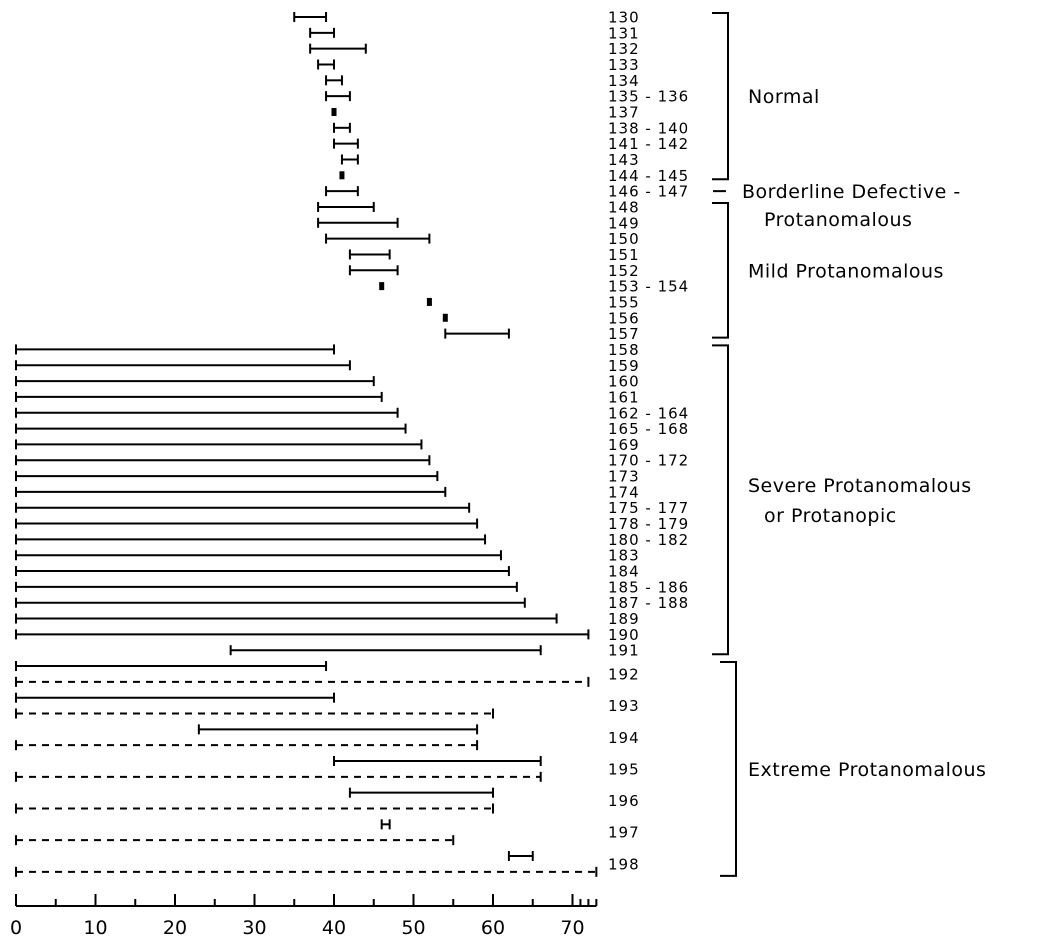 Image resolution: width=1054 pixels, height=940 pixels. What do you see at coordinates (648, 144) in the screenshot?
I see `subject-label: 141 - 142` at bounding box center [648, 144].